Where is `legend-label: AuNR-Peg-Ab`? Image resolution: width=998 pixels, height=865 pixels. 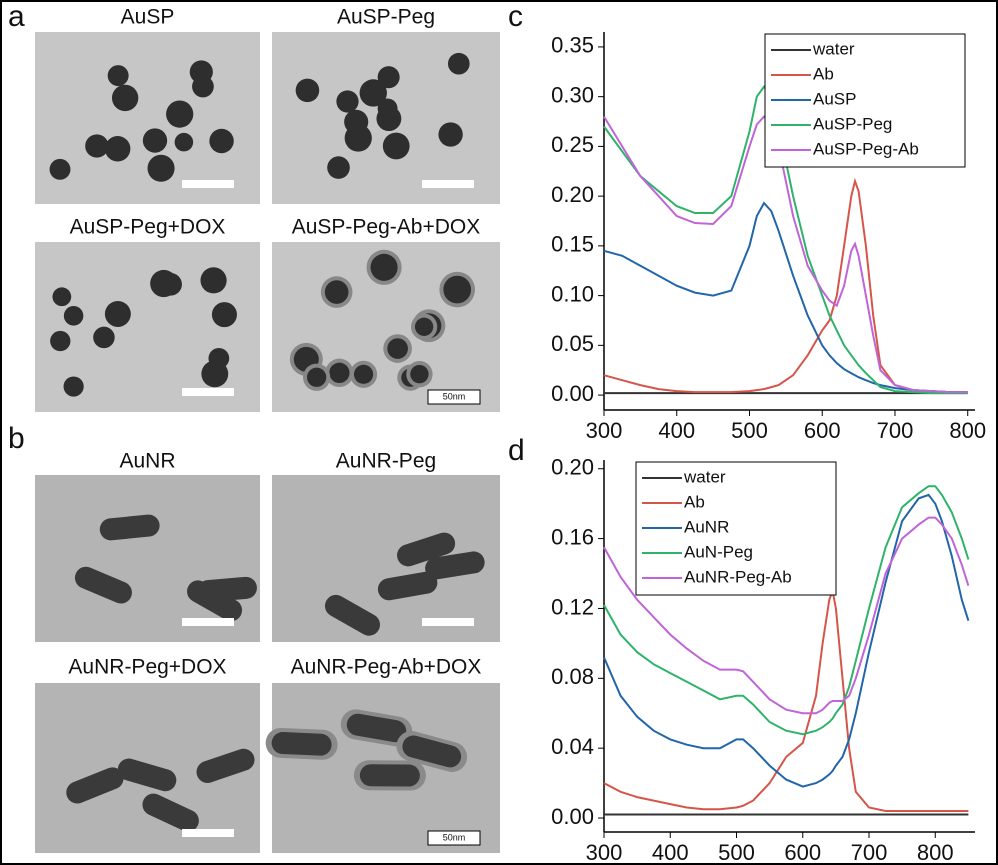 legend-label: AuNR-Peg-Ab is located at coordinates (738, 576).